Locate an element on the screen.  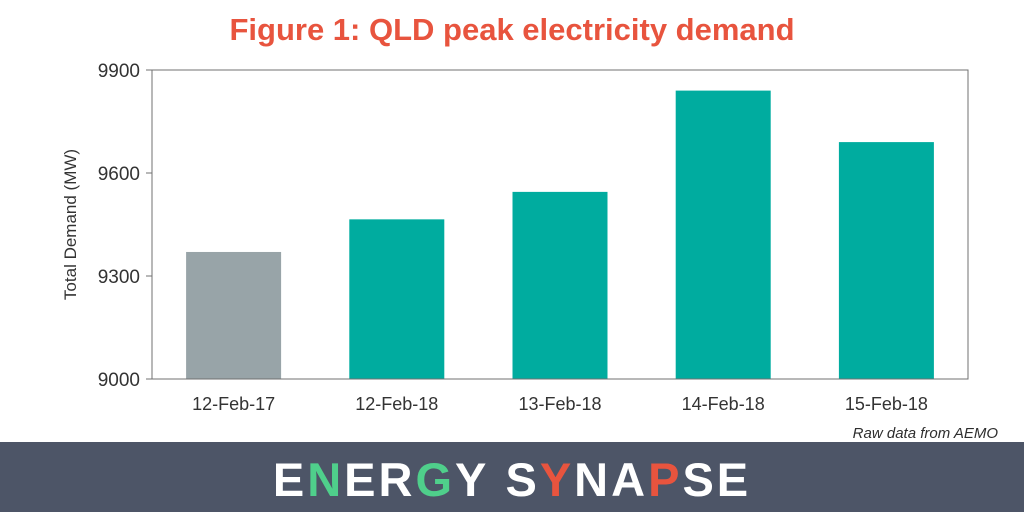
chart-title: Figure 1: QLD peak electricity demand is located at coordinates (512, 29).